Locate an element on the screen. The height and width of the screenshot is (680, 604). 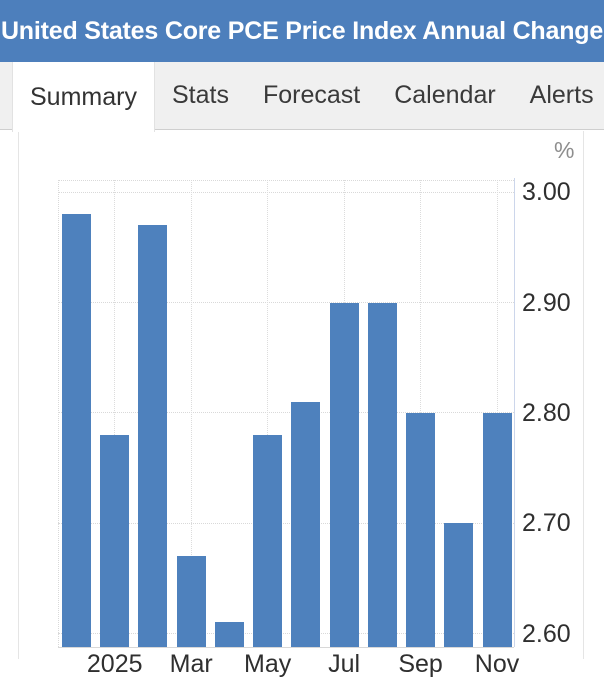
tab-calendar: Calendar is located at coordinates (444, 95).